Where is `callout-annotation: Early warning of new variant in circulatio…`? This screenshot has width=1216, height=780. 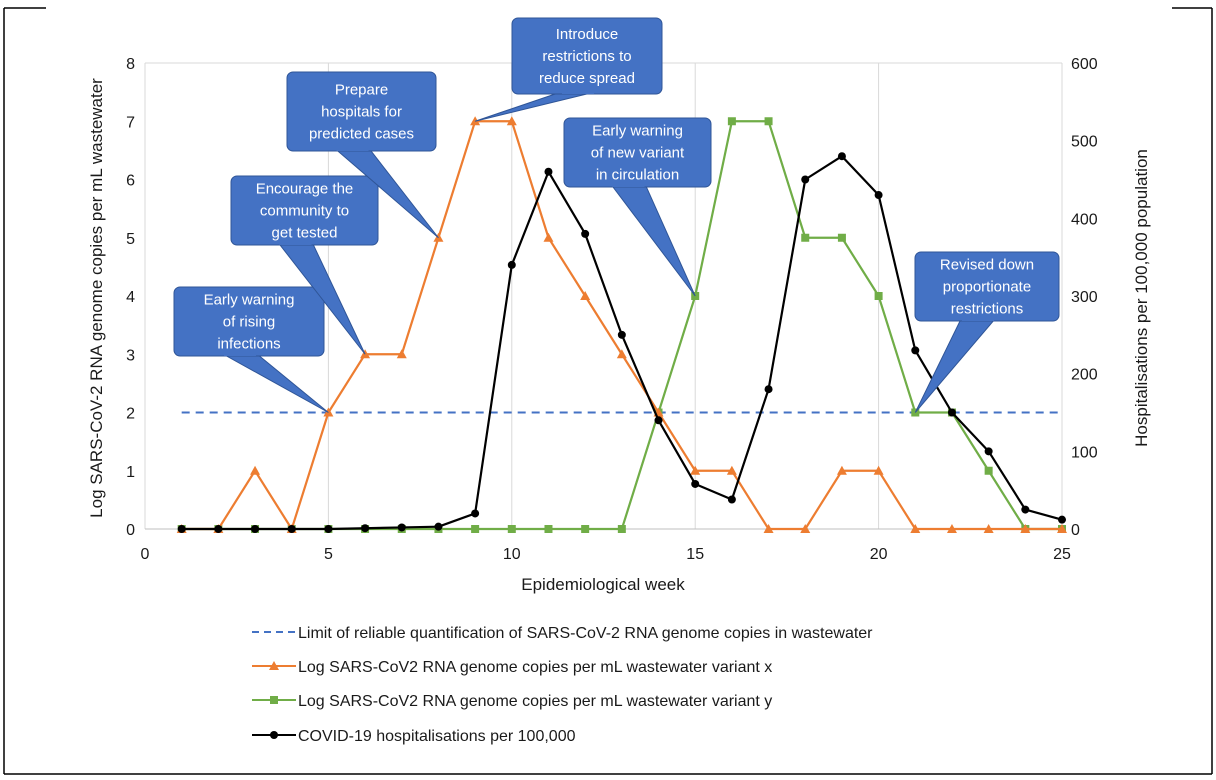 callout-annotation: Early warning of new variant in circulatio… is located at coordinates (637, 207).